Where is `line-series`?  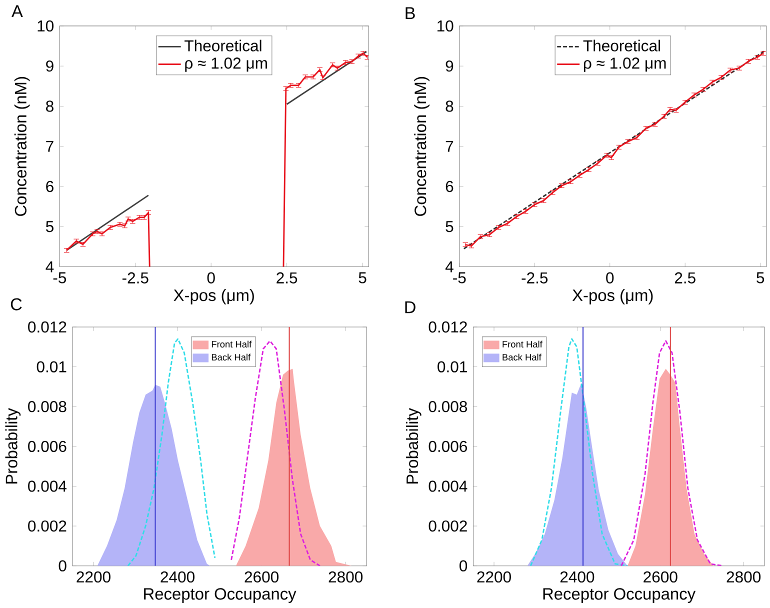
line-series is located at coordinates (672, 453).